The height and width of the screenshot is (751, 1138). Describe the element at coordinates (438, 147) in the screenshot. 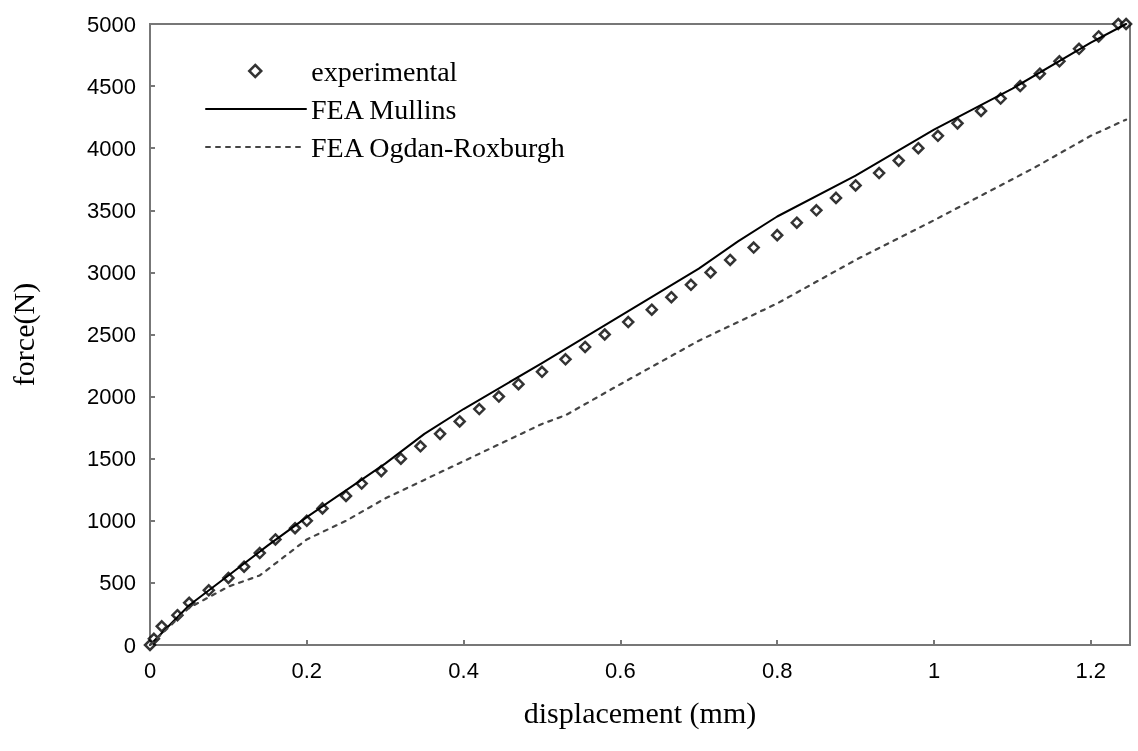

I see `legend-label: FEA Ogdan-Roxburgh` at that location.